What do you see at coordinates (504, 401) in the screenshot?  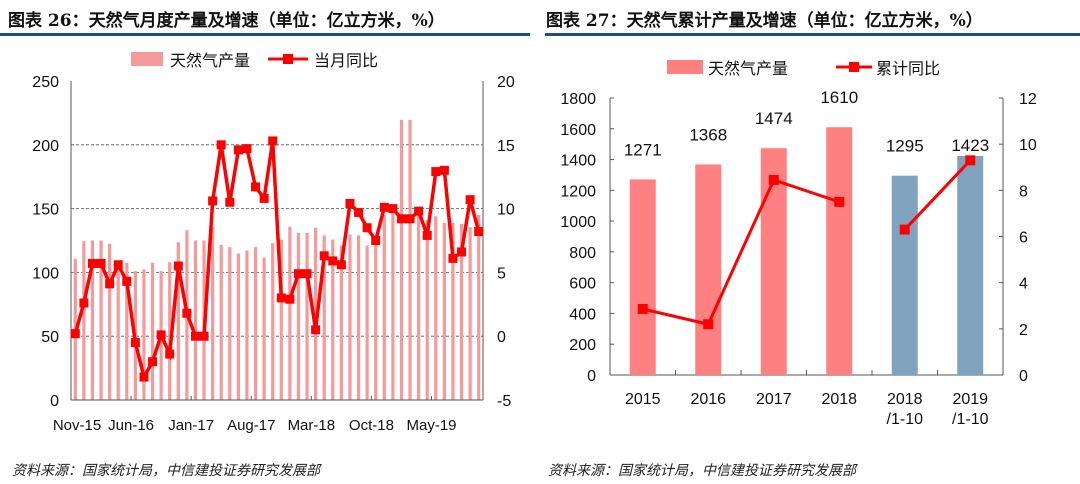 I see `y-right-tick-label: -5` at bounding box center [504, 401].